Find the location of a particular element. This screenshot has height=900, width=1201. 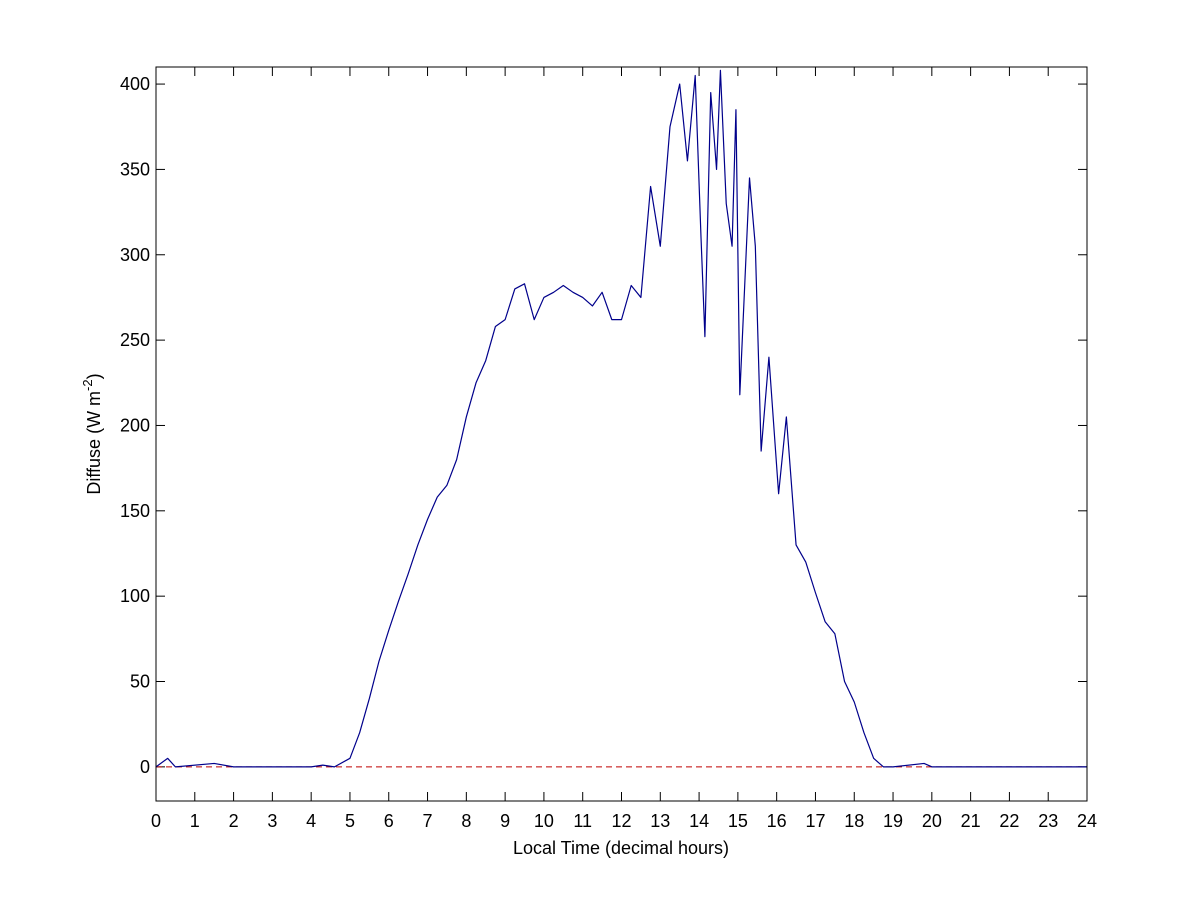

x-tick-label: 3 is located at coordinates (272, 821).